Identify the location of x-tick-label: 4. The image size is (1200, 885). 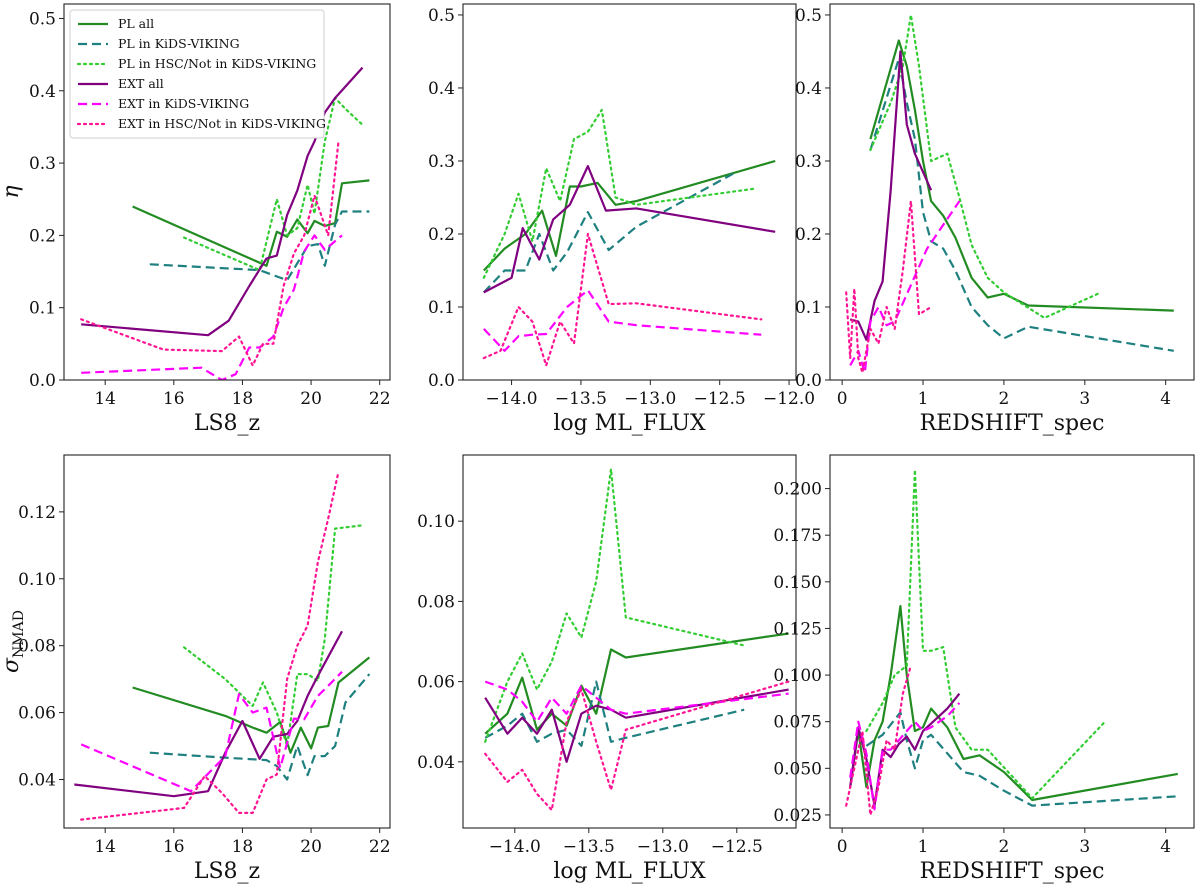
(1165, 847).